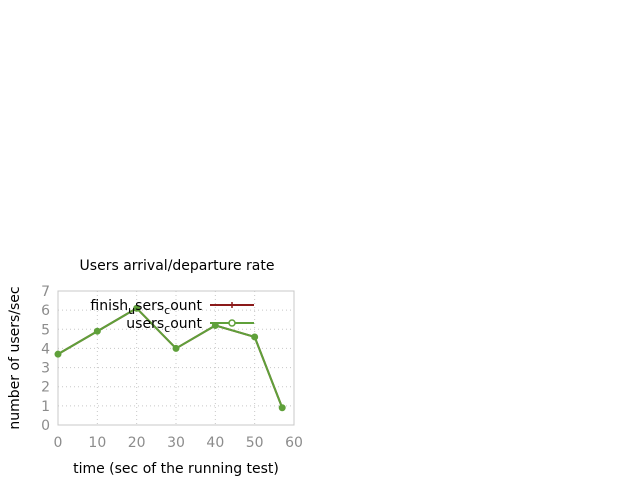 Image resolution: width=640 pixels, height=480 pixels. Describe the element at coordinates (177, 266) in the screenshot. I see `chart-title: Users arrival/departure rate` at that location.